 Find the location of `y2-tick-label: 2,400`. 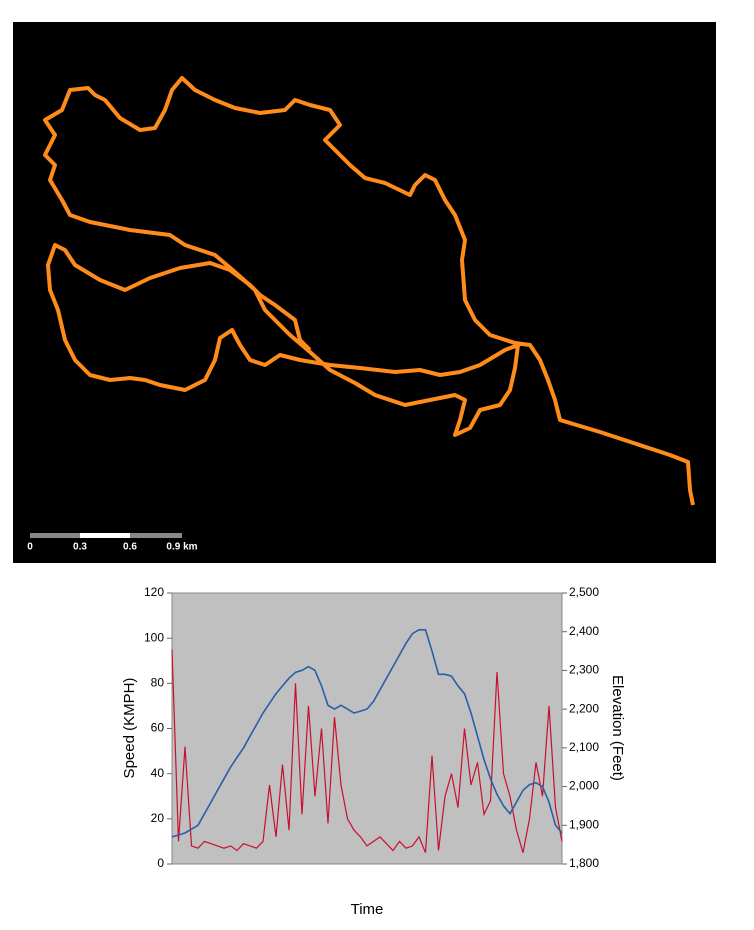

y2-tick-label: 2,400 is located at coordinates (584, 631).